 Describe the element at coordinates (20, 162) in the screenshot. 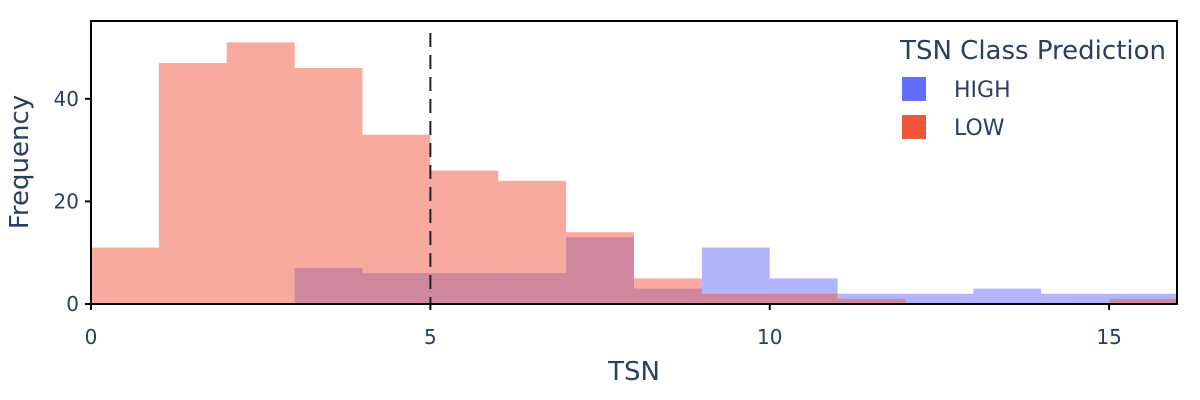

I see `y-axis-title: Frequency` at that location.